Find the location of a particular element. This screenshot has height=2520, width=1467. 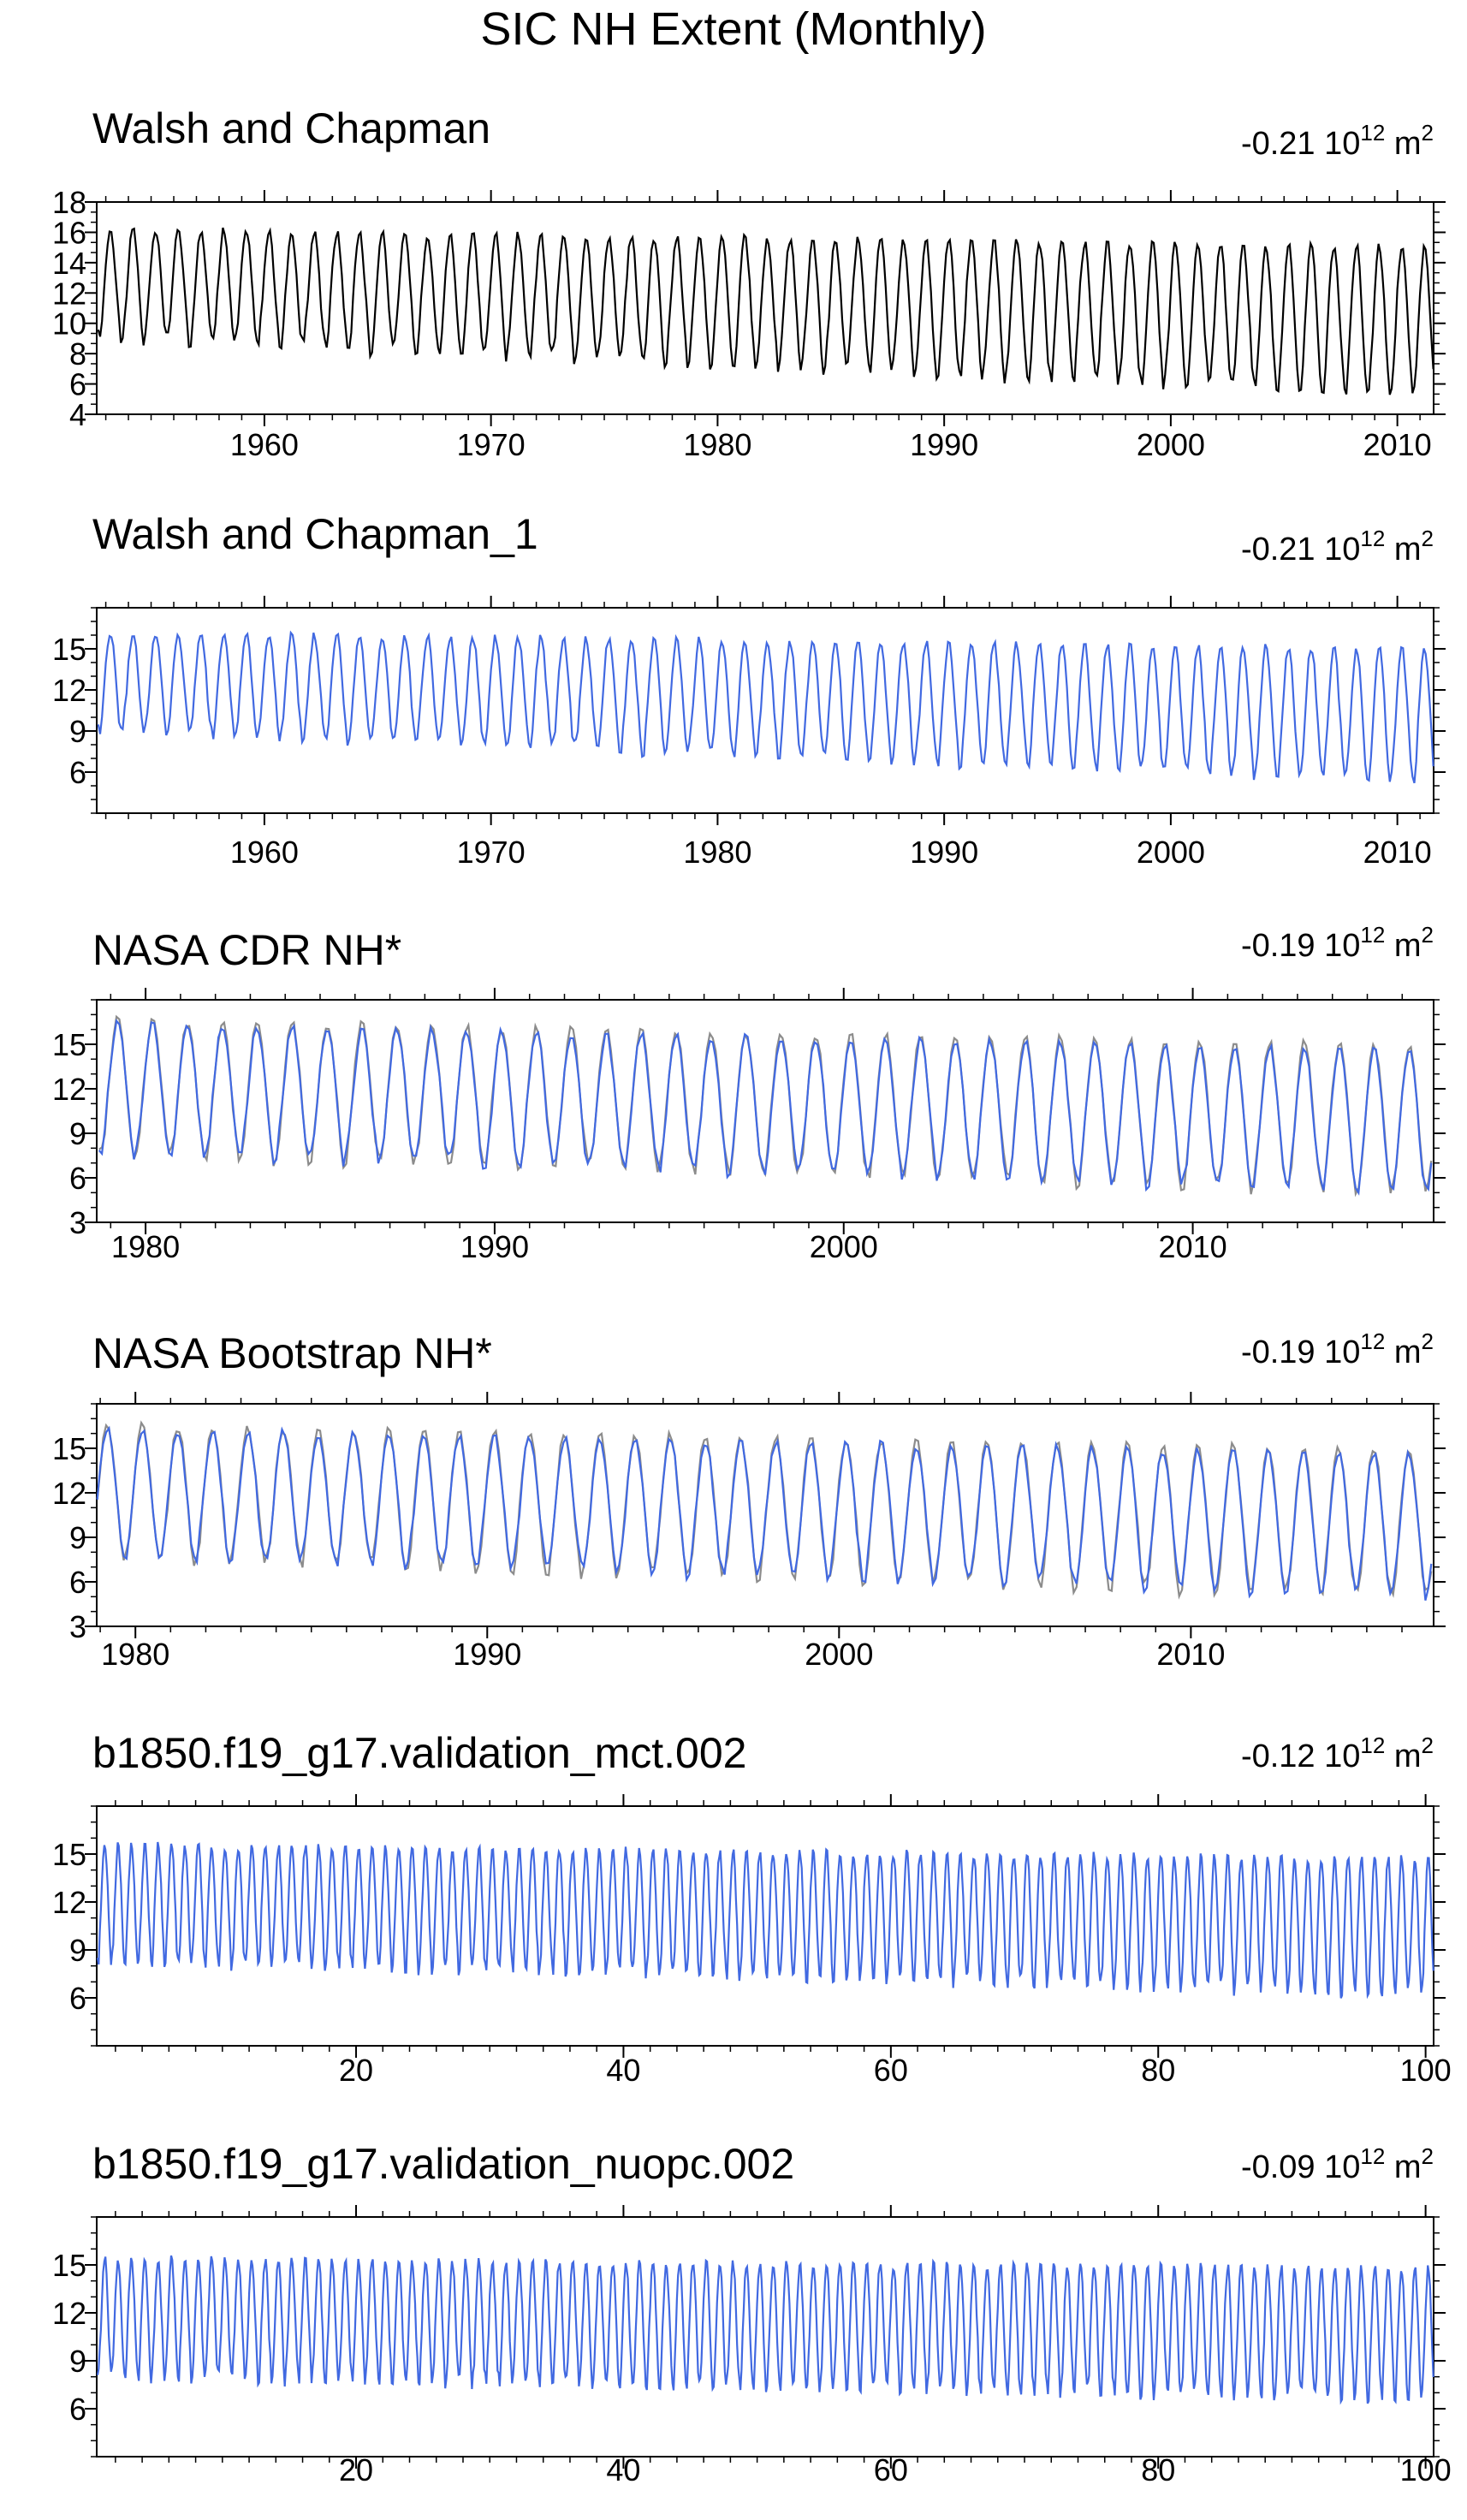

panel-title: b1850.f19_g17.validation_mct.002 is located at coordinates (419, 1753).